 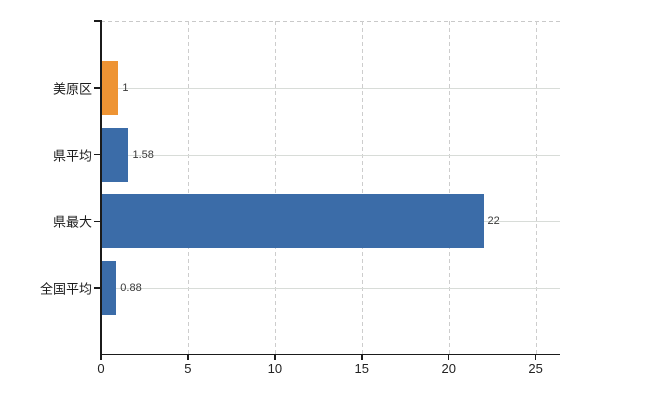 I want to click on bar-全国平均, so click(x=109, y=288).